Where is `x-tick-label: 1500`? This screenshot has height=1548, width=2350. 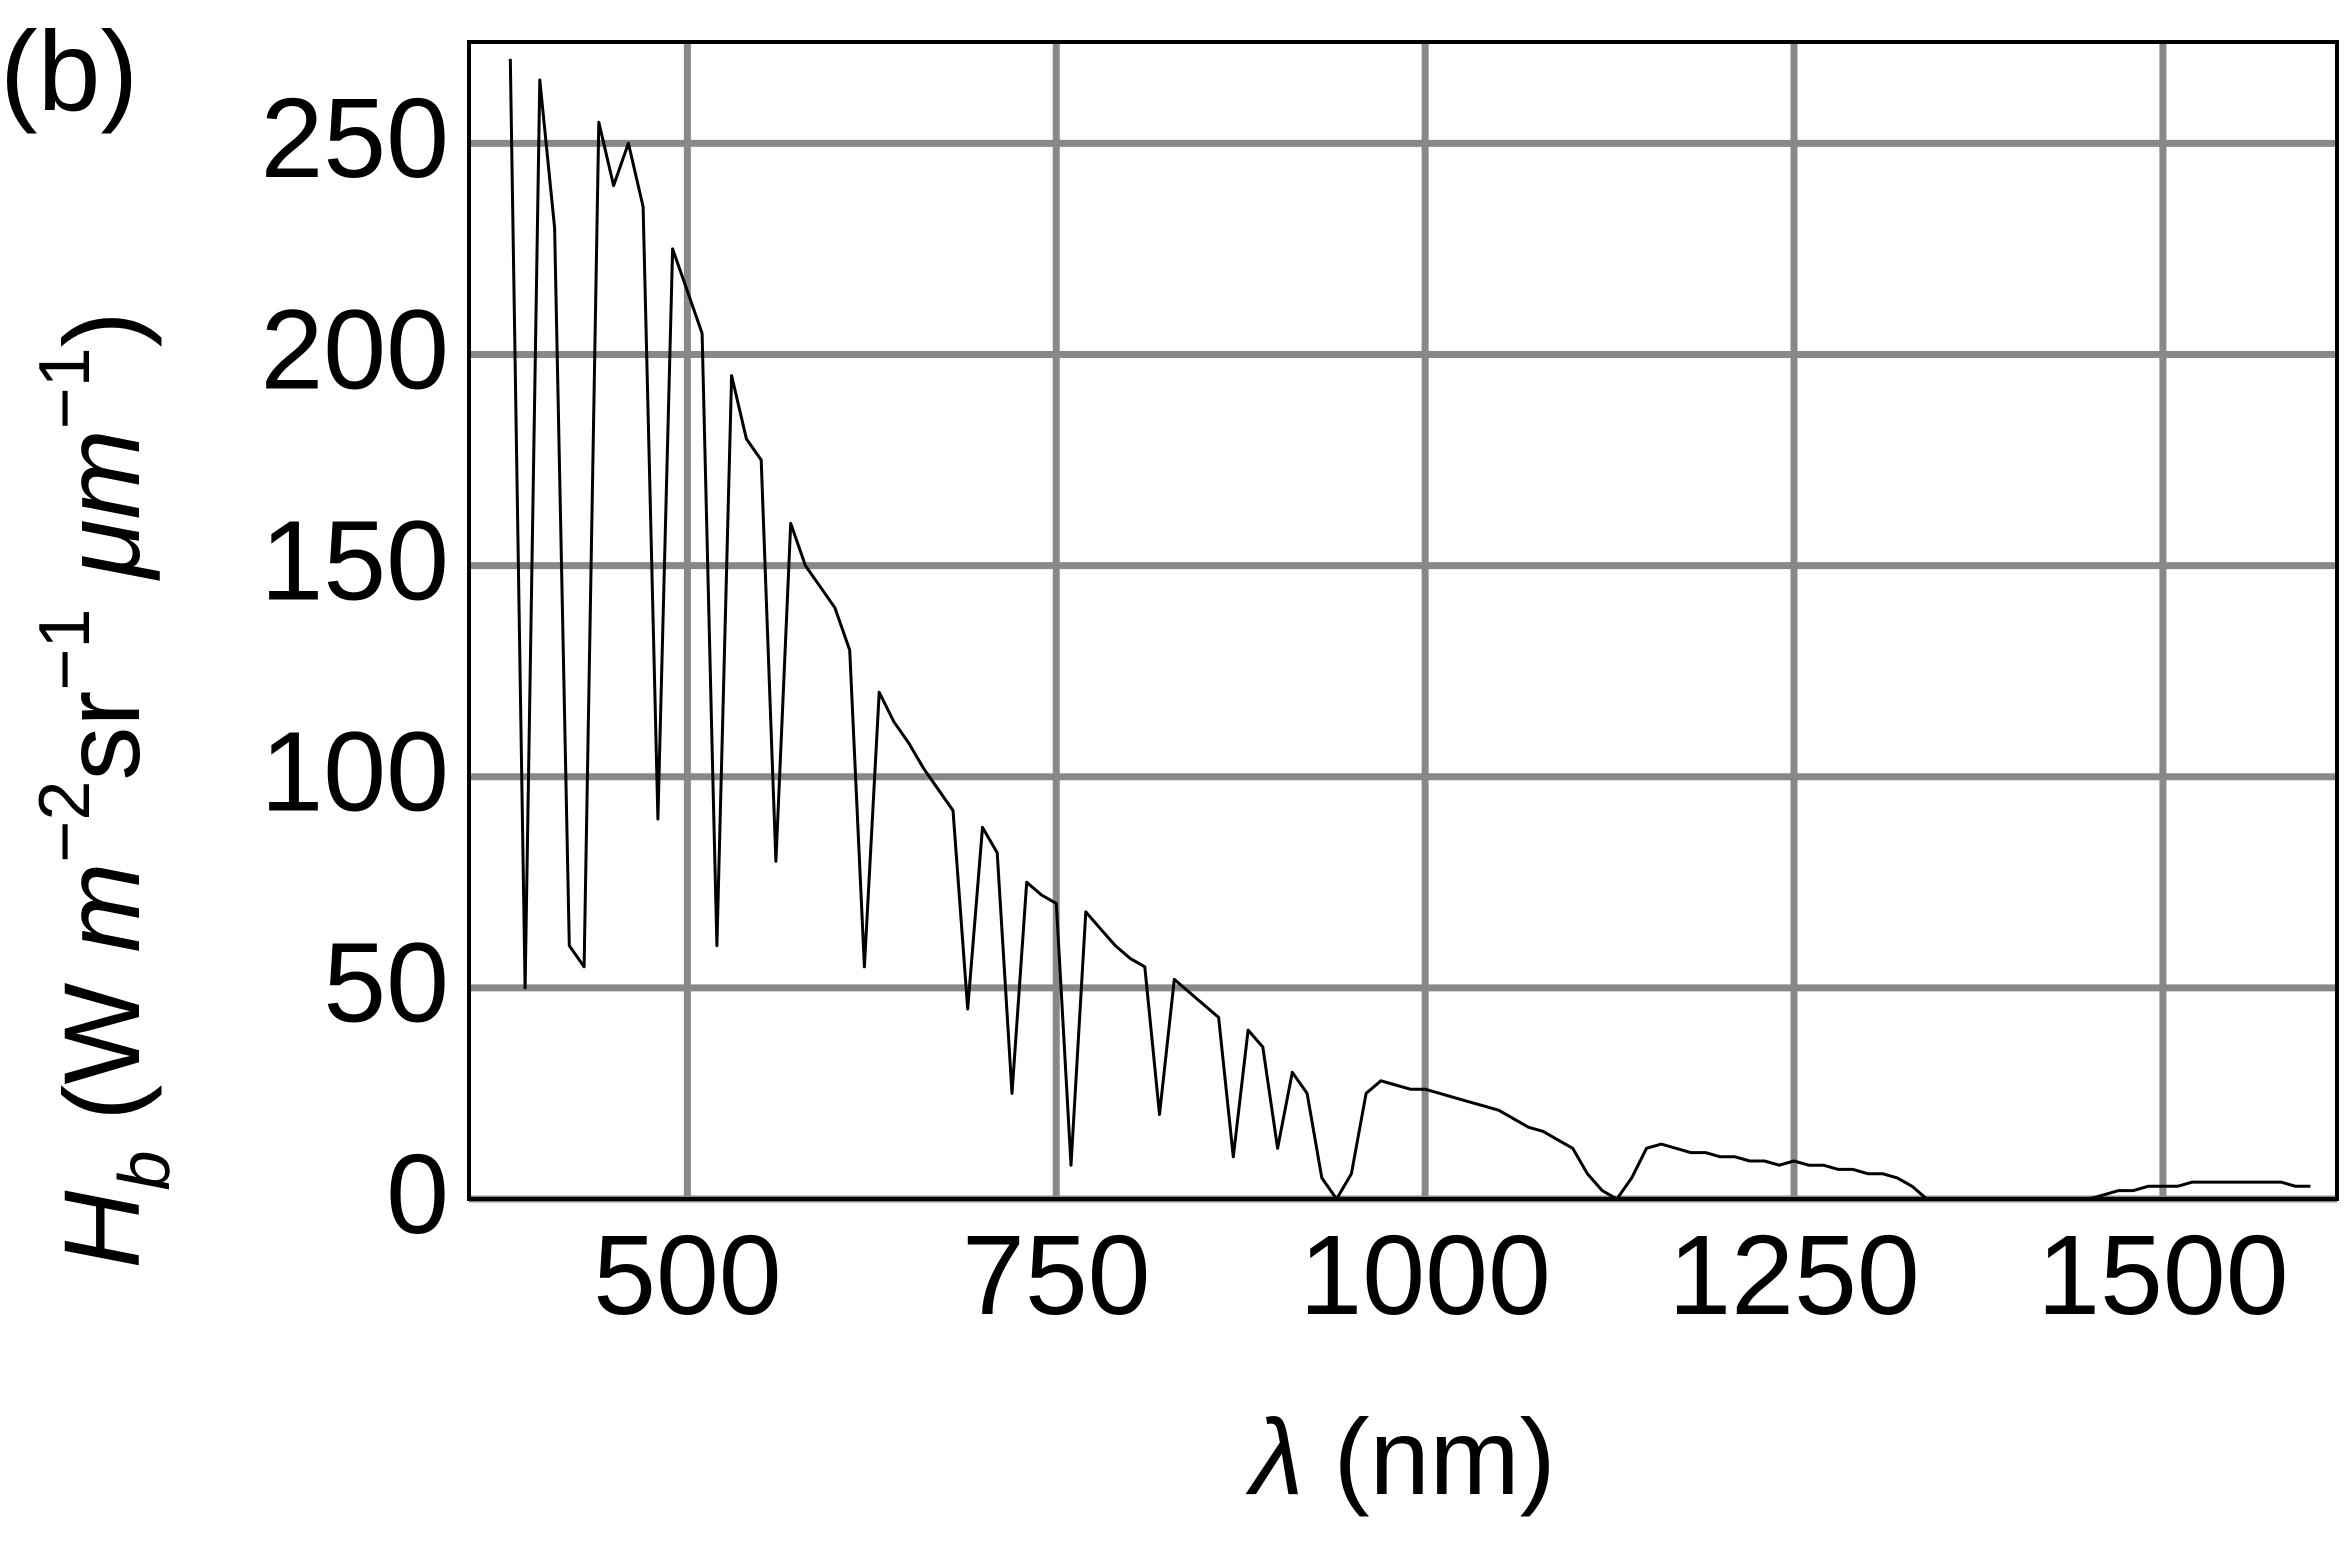 x-tick-label: 1500 is located at coordinates (2162, 1275).